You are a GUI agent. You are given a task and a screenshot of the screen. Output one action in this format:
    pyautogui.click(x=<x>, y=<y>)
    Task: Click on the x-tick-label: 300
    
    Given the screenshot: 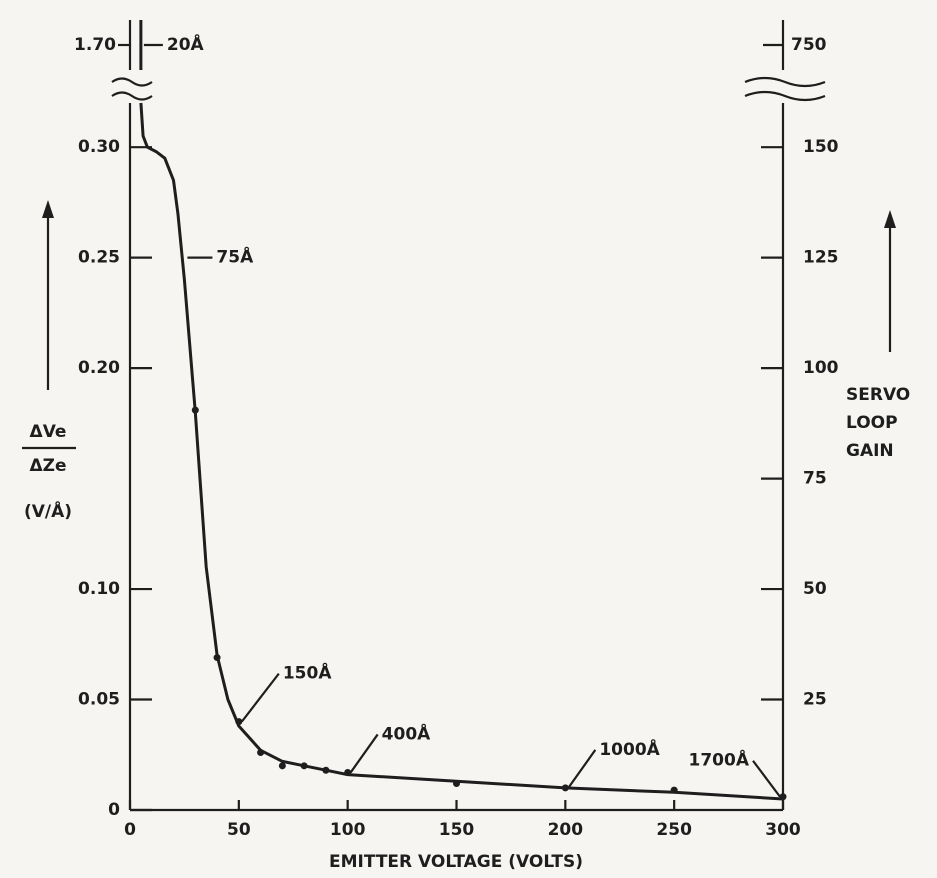 What is the action you would take?
    pyautogui.click(x=783, y=830)
    